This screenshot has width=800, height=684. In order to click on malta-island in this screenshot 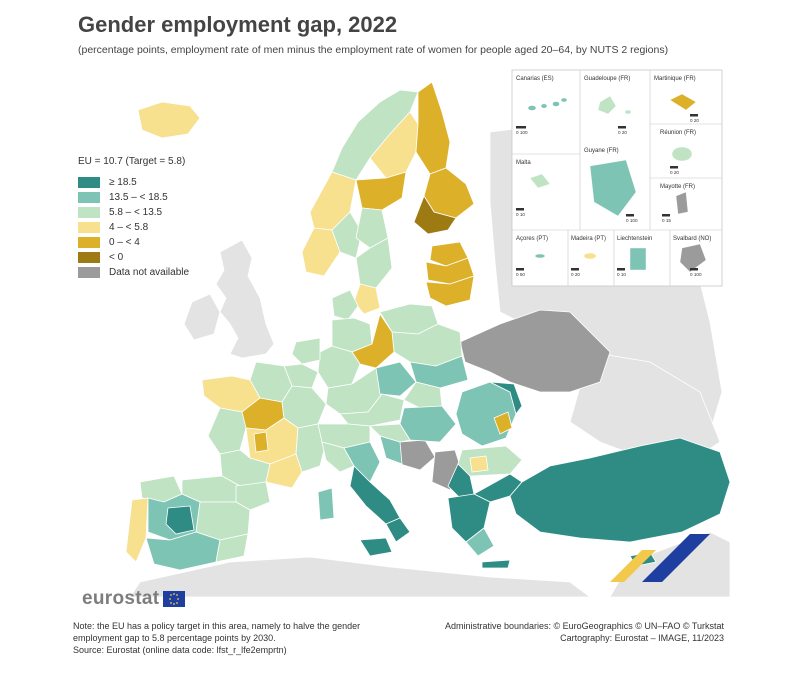, I will do `click(540, 181)`.